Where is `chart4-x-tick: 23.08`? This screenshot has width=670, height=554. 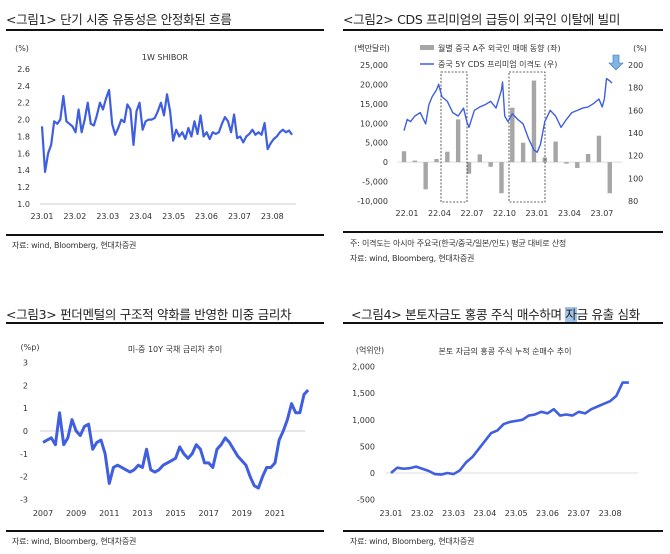
chart4-x-tick: 23.08 is located at coordinates (610, 513).